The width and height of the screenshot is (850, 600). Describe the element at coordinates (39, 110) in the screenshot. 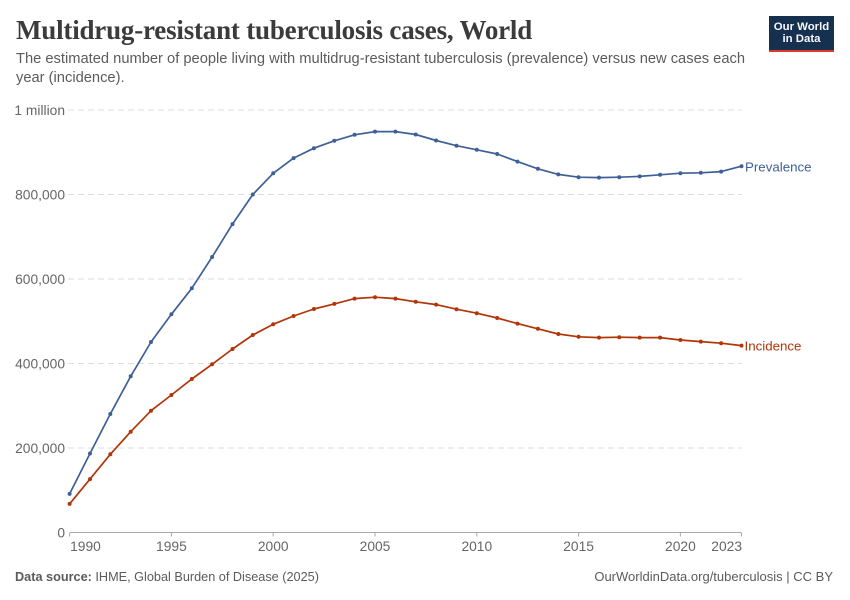

I see `svg-text: 1 million` at that location.